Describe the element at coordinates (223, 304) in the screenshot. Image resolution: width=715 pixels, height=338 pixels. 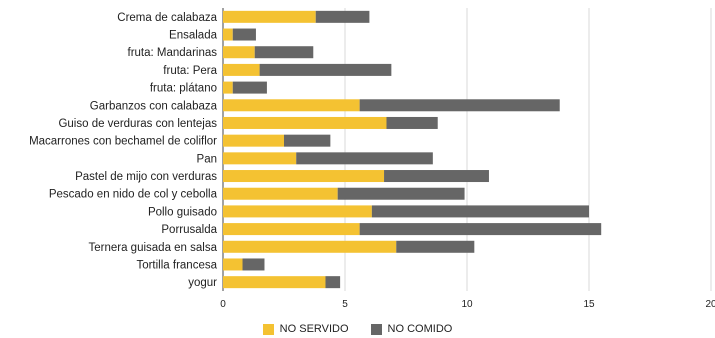
I see `x-tick-label: 0` at that location.